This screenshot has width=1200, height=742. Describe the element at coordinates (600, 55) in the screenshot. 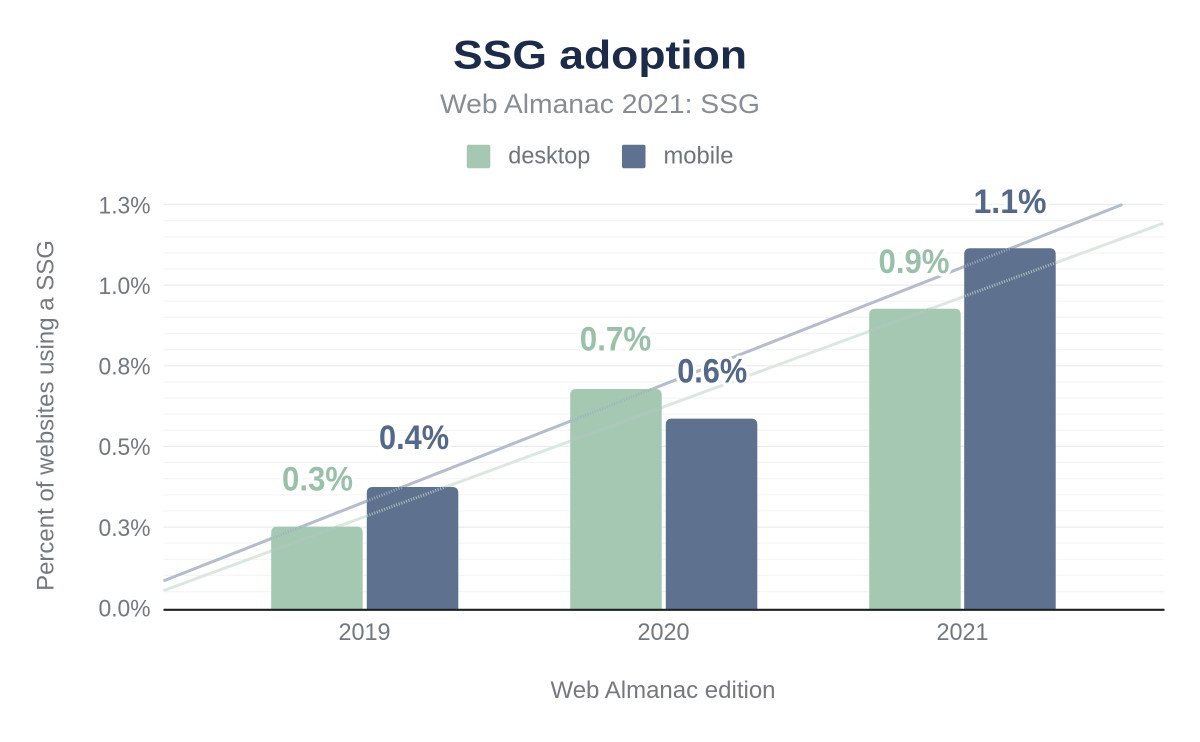

I see `svg-text: SSG adoption` at that location.